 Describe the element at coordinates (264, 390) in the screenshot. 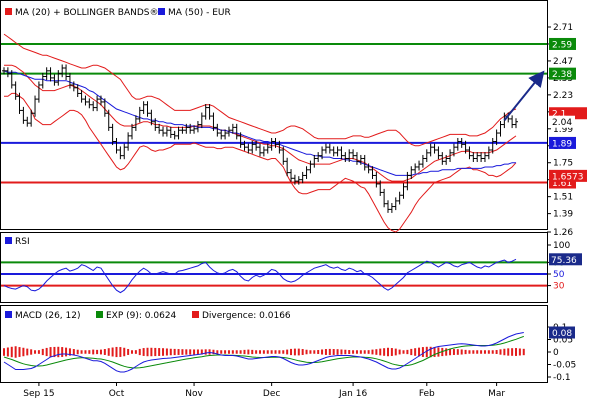

I see `x-axis-months: Sep 15 Oct Nov Dec Jan 16 Feb Mar` at that location.